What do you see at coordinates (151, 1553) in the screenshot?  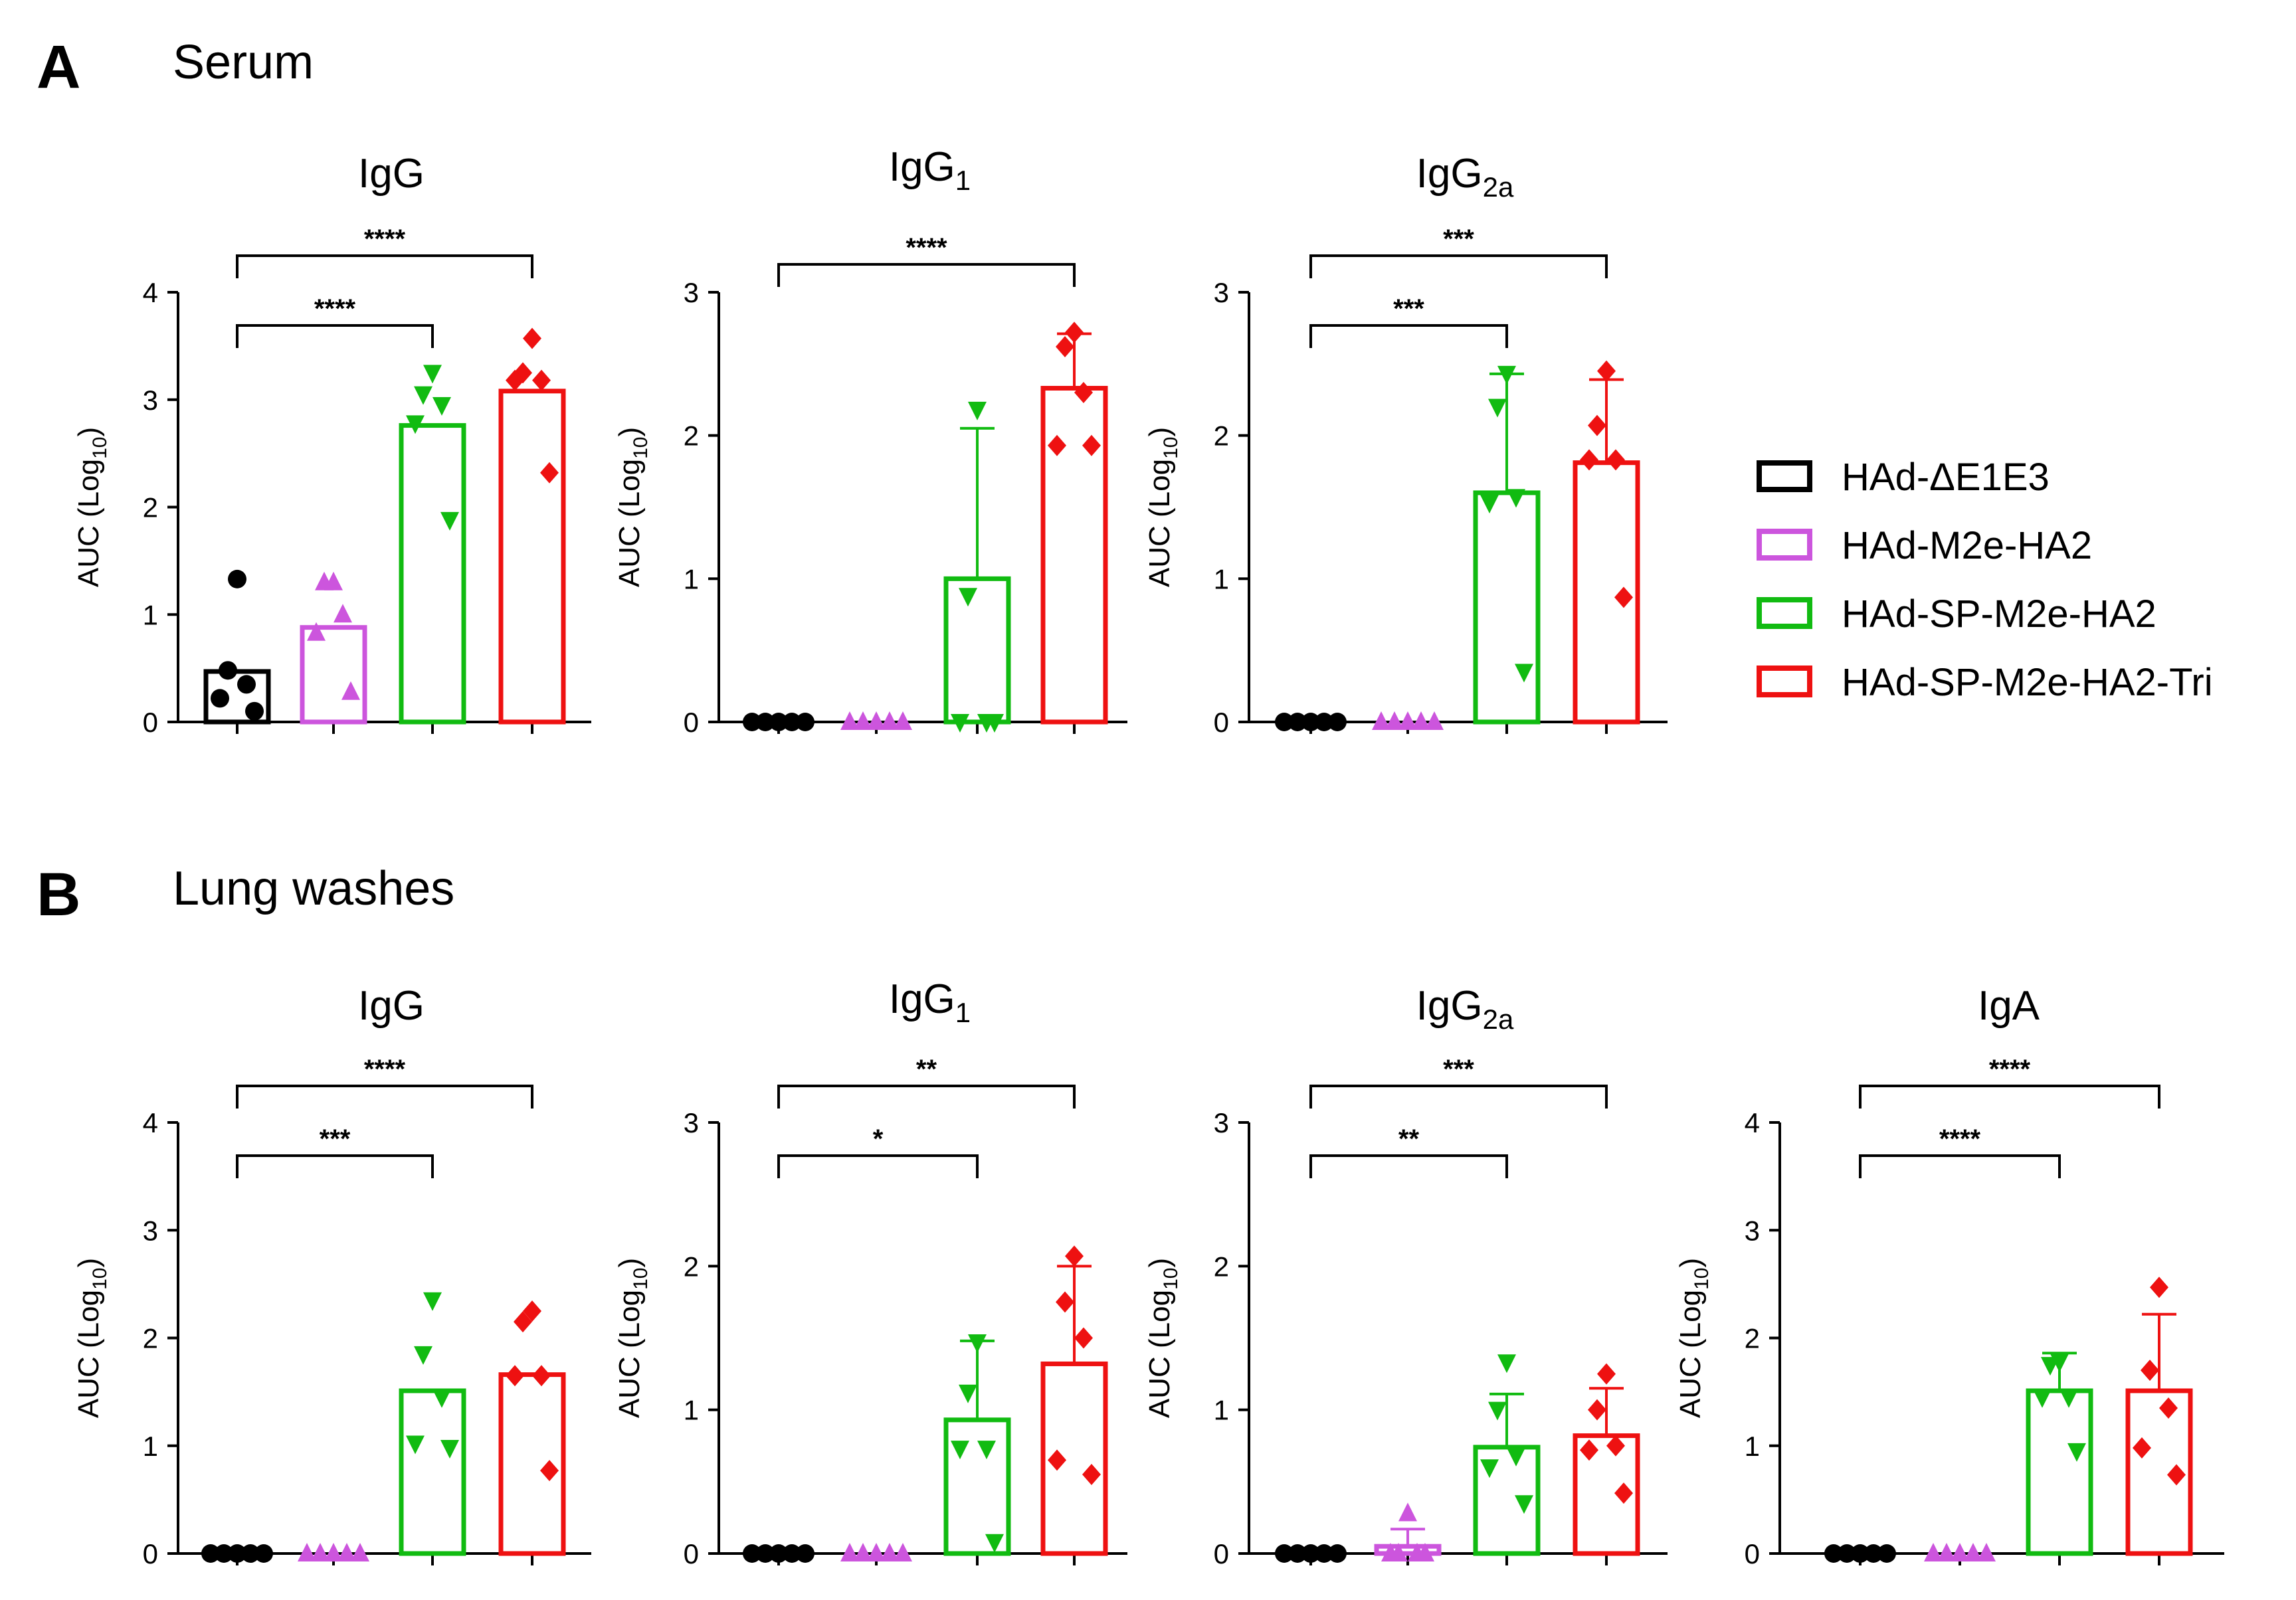 I see `y-tick-label: 0` at bounding box center [151, 1553].